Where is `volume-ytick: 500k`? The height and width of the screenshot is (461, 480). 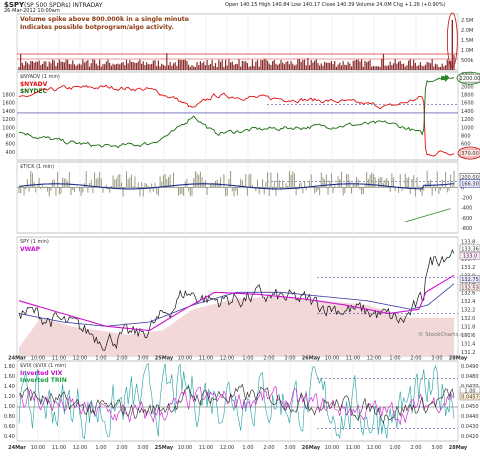 volume-ytick: 500k is located at coordinates (467, 61).